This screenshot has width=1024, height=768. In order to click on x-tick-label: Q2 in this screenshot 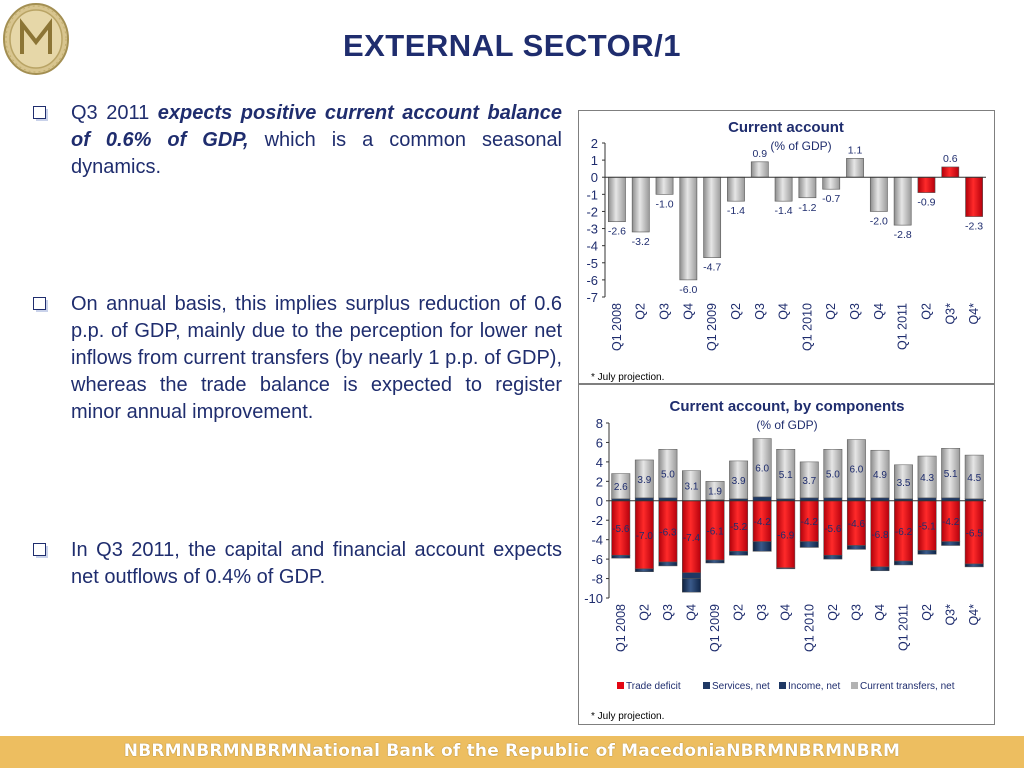, I will do `click(644, 612)`.